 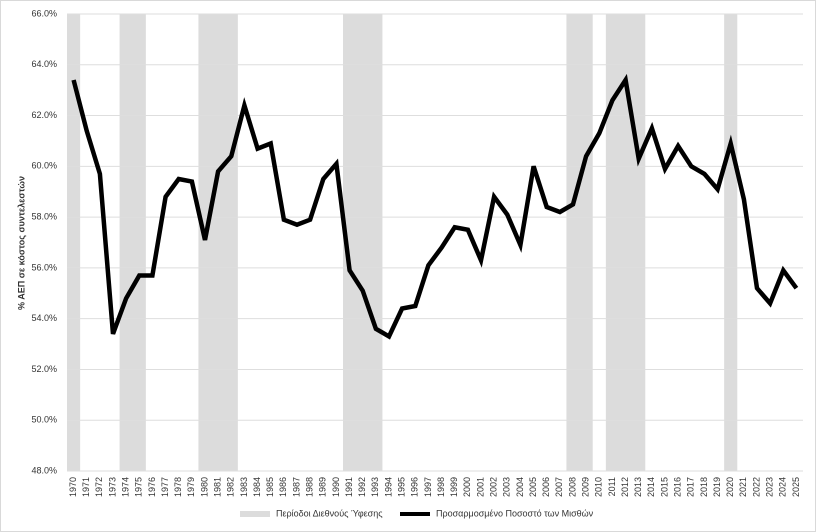 What do you see at coordinates (257, 487) in the screenshot?
I see `x-tick-label: 1984` at bounding box center [257, 487].